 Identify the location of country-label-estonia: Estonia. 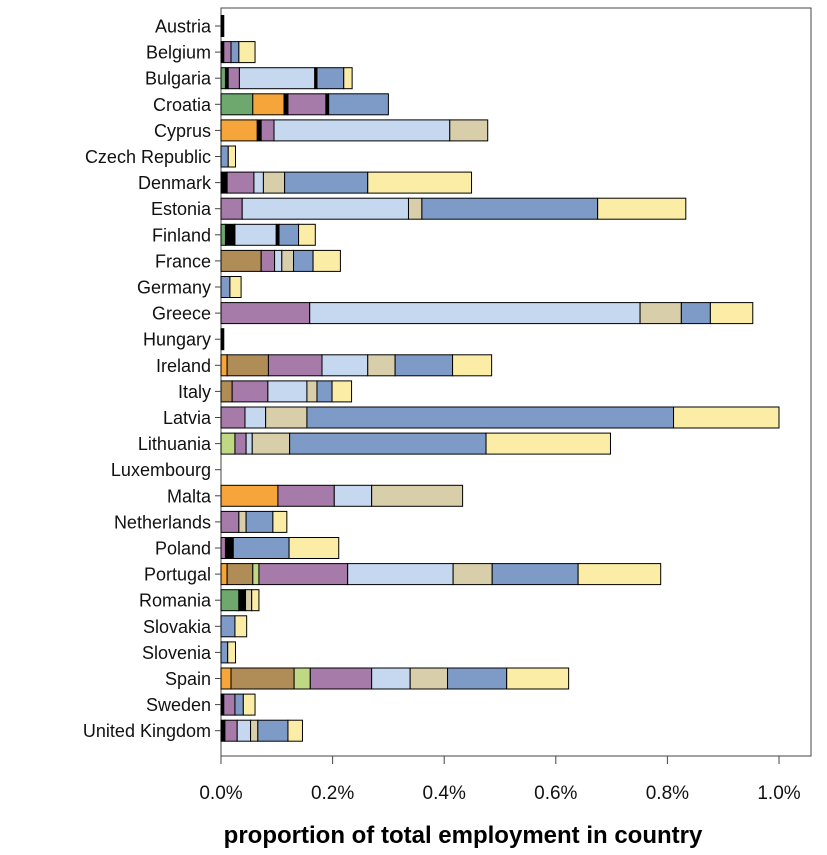
(181, 209).